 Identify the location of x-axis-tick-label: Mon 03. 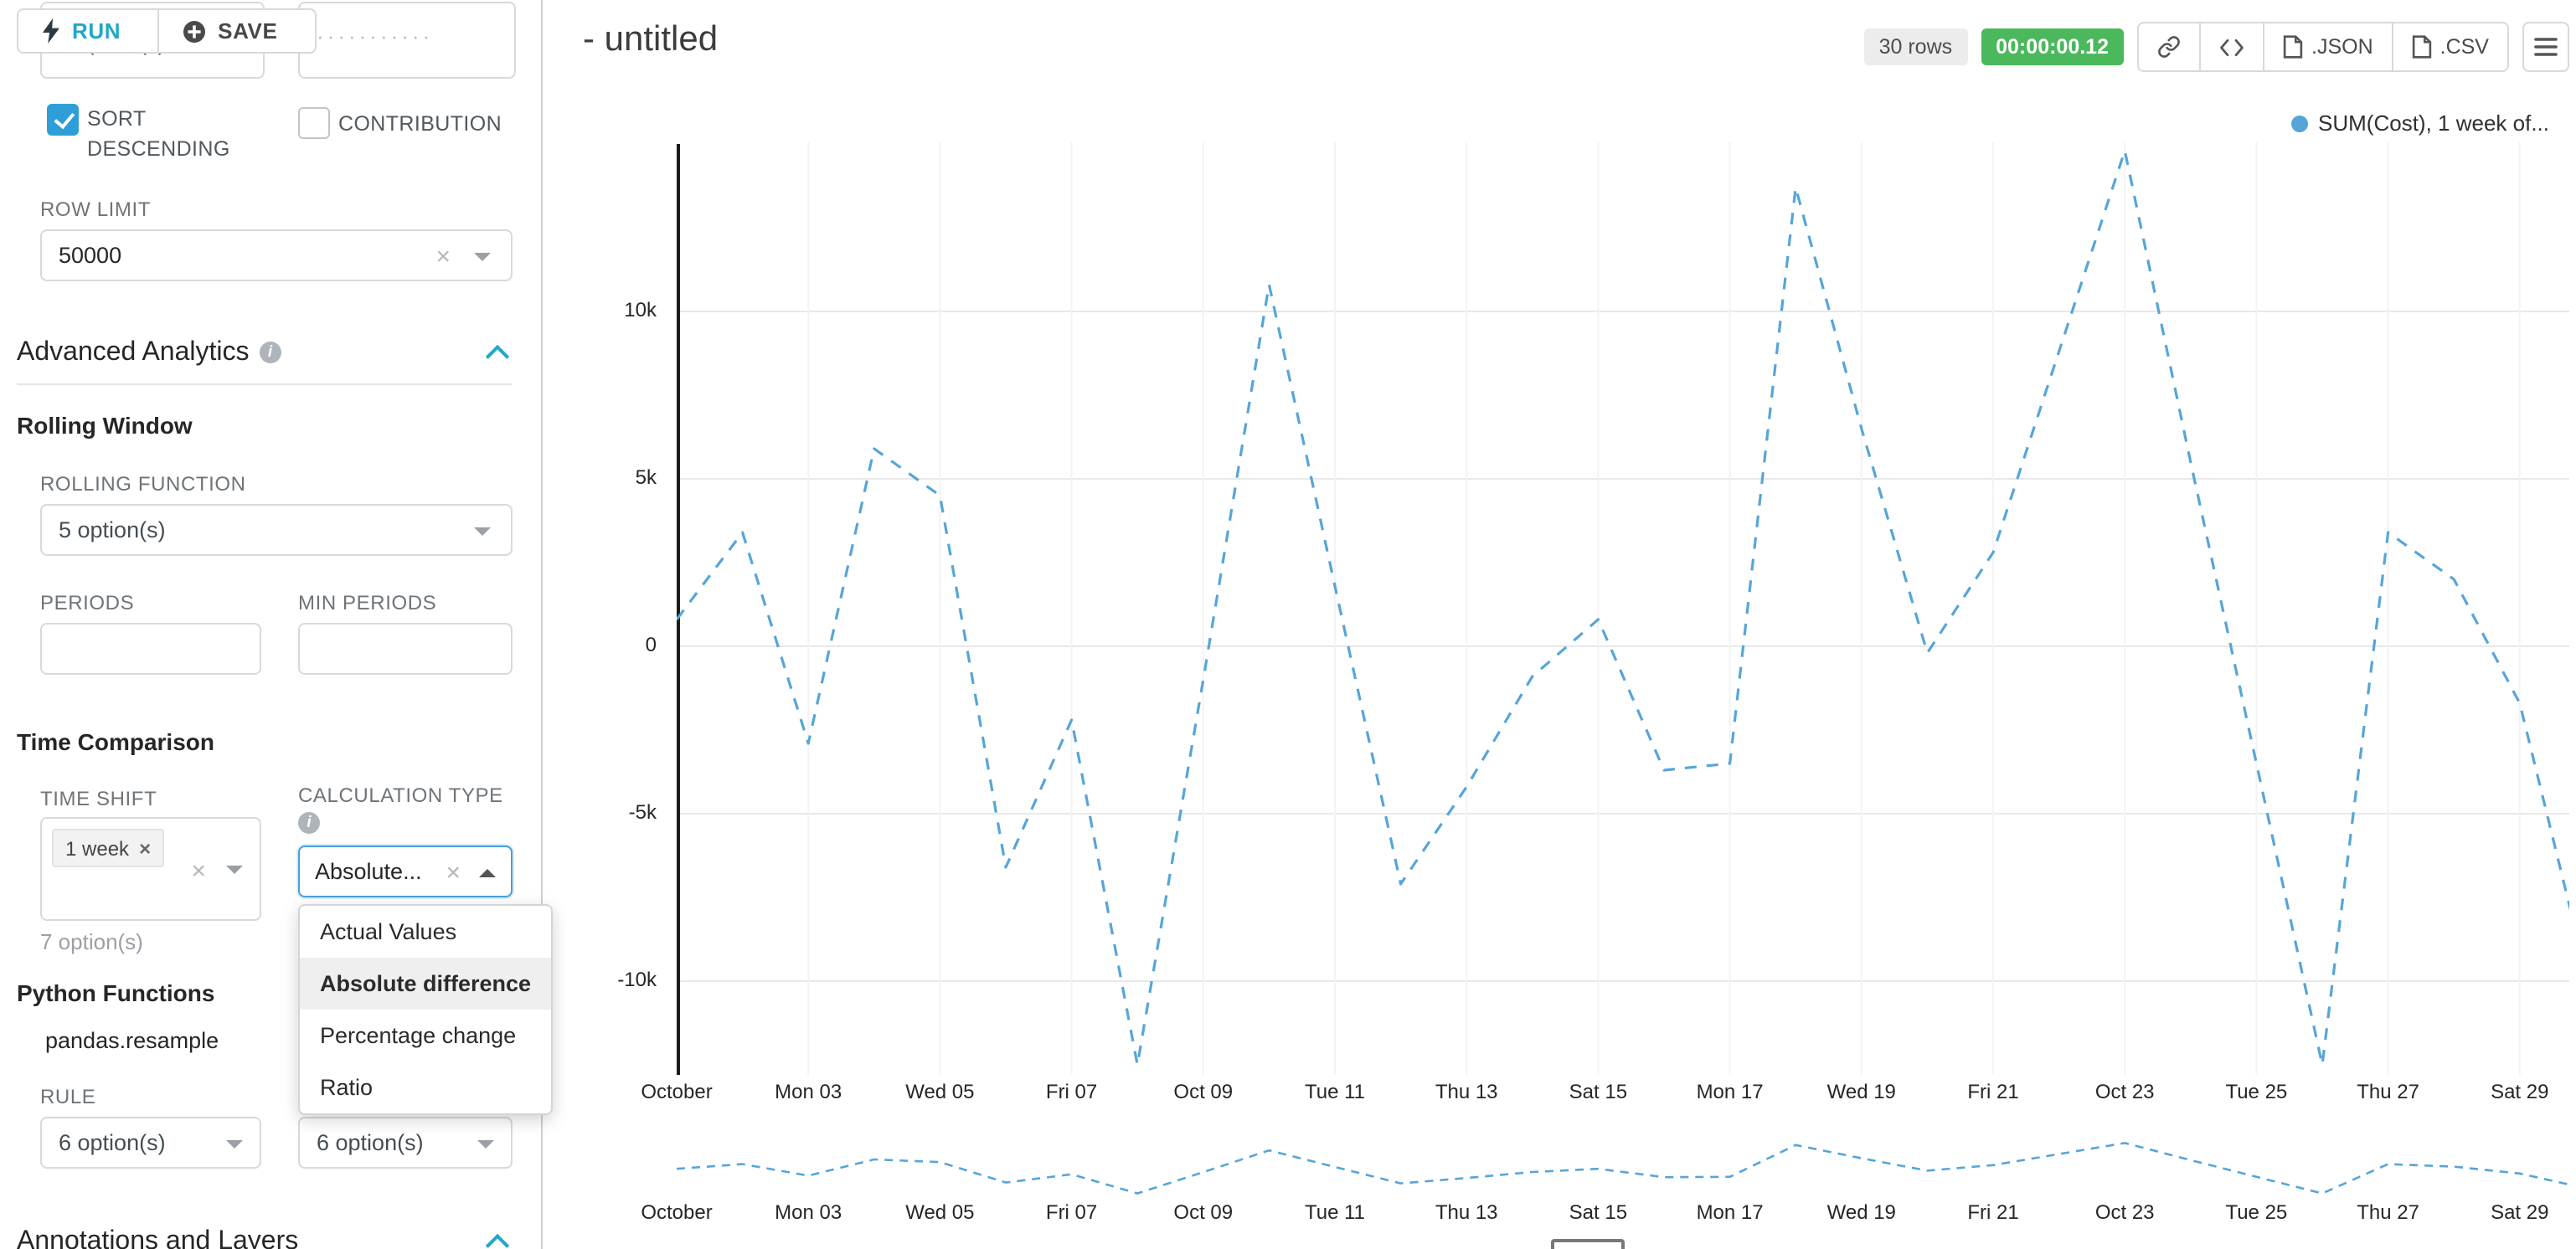
(808, 1091).